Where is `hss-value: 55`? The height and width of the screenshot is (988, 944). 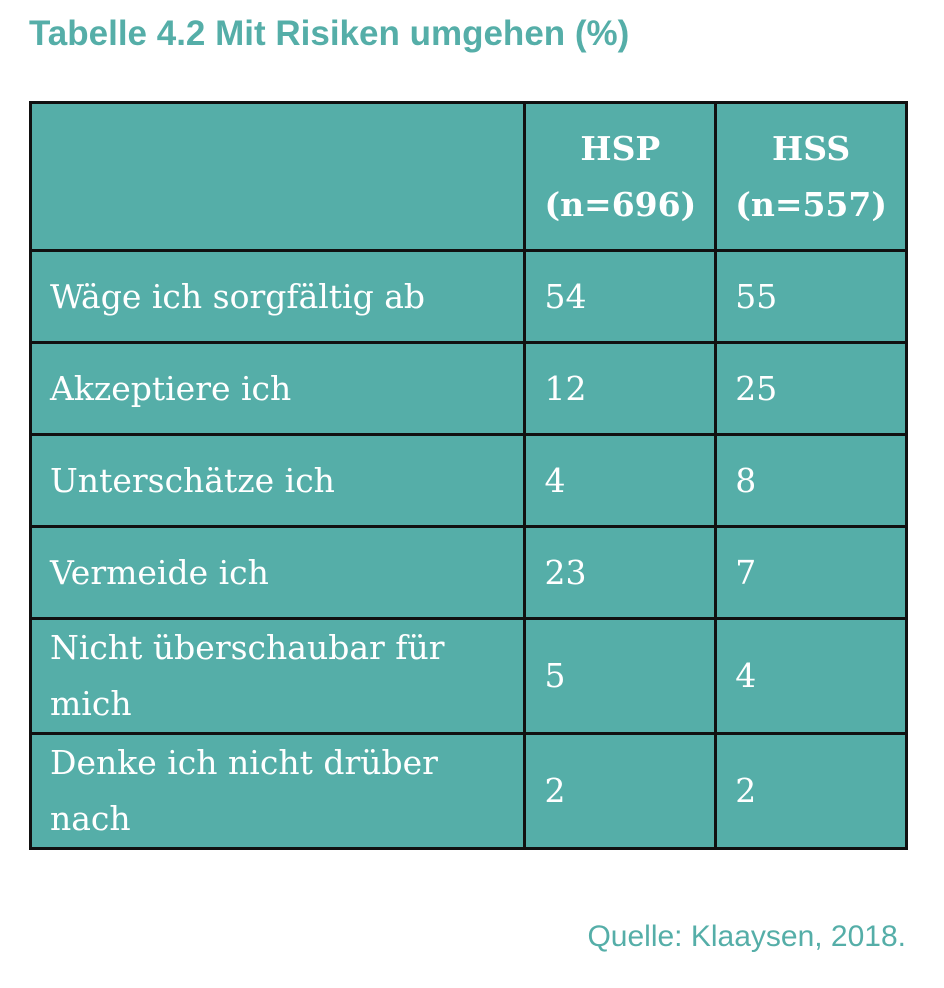 hss-value: 55 is located at coordinates (811, 296).